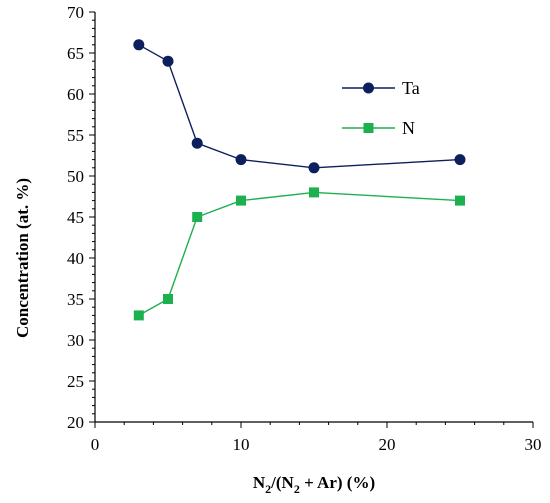 The height and width of the screenshot is (503, 550). Describe the element at coordinates (95, 444) in the screenshot. I see `x-tick-label: 0` at that location.